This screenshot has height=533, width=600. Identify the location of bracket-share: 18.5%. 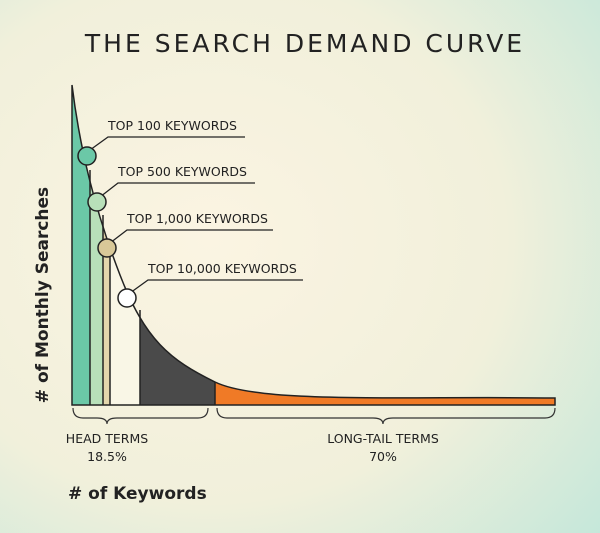
(107, 456).